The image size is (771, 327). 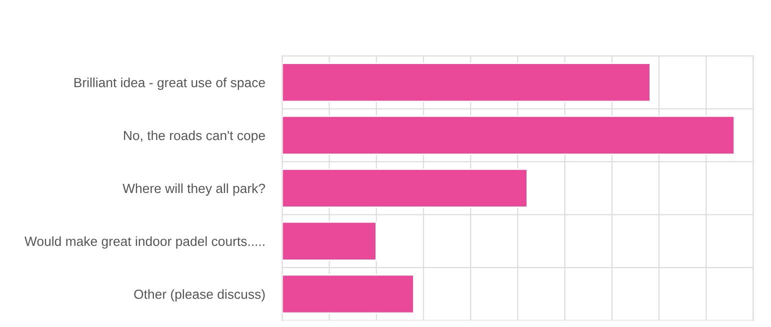 I want to click on y-tick-label: Where will they all park?, so click(x=194, y=189).